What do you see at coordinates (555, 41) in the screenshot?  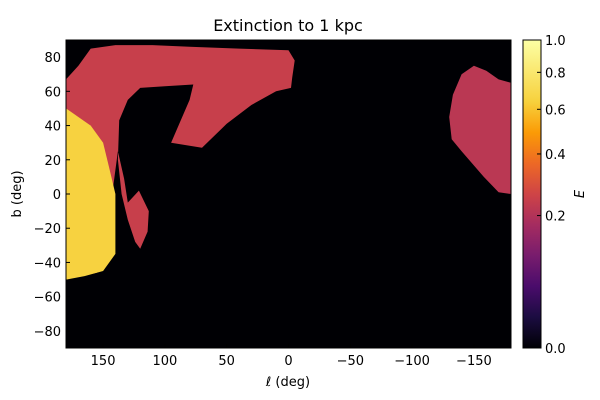 I see `colorbar-tick-label: 1.0` at bounding box center [555, 41].